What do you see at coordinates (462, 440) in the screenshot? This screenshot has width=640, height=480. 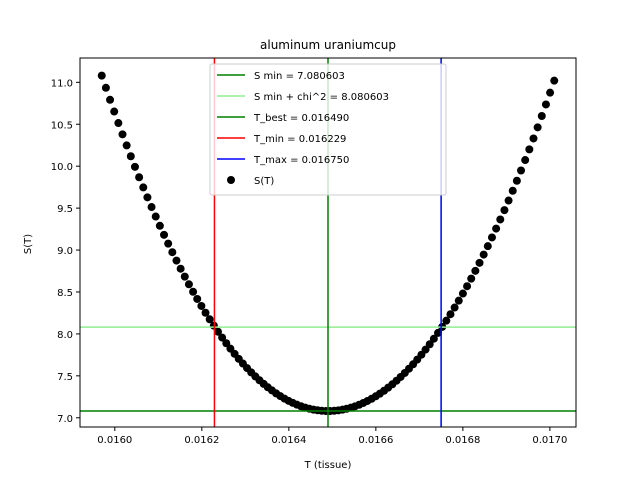 I see `x-tick-label: 0.0168` at bounding box center [462, 440].